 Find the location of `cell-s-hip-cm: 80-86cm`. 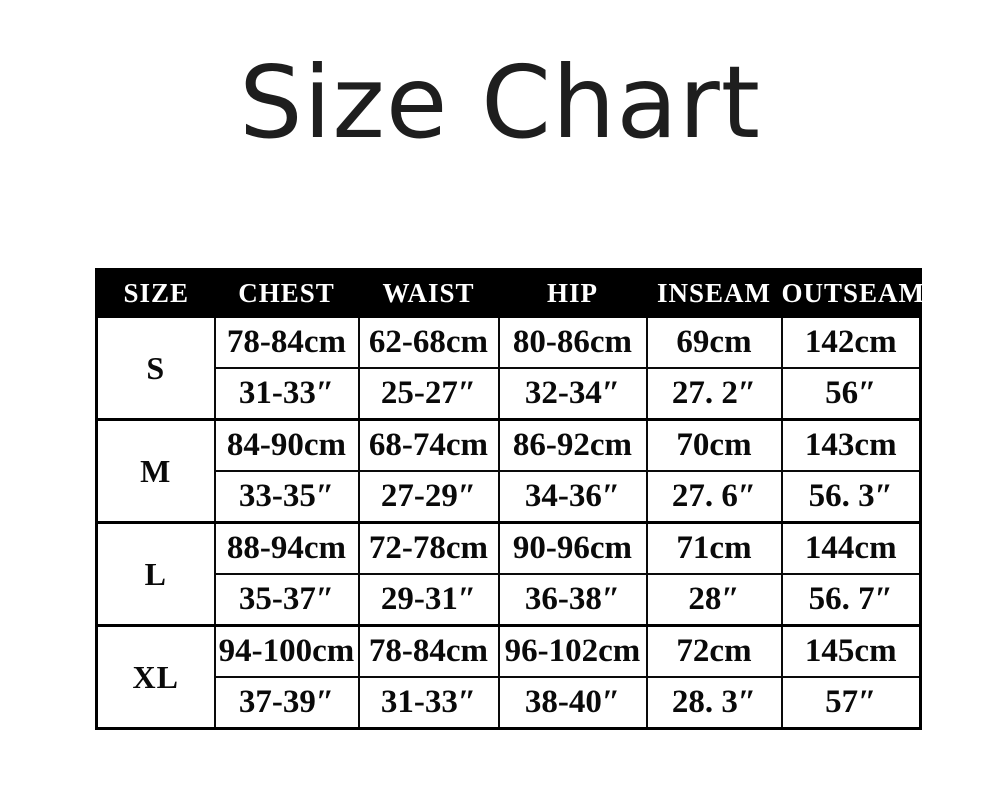

cell-s-hip-cm: 80-86cm is located at coordinates (572, 342).